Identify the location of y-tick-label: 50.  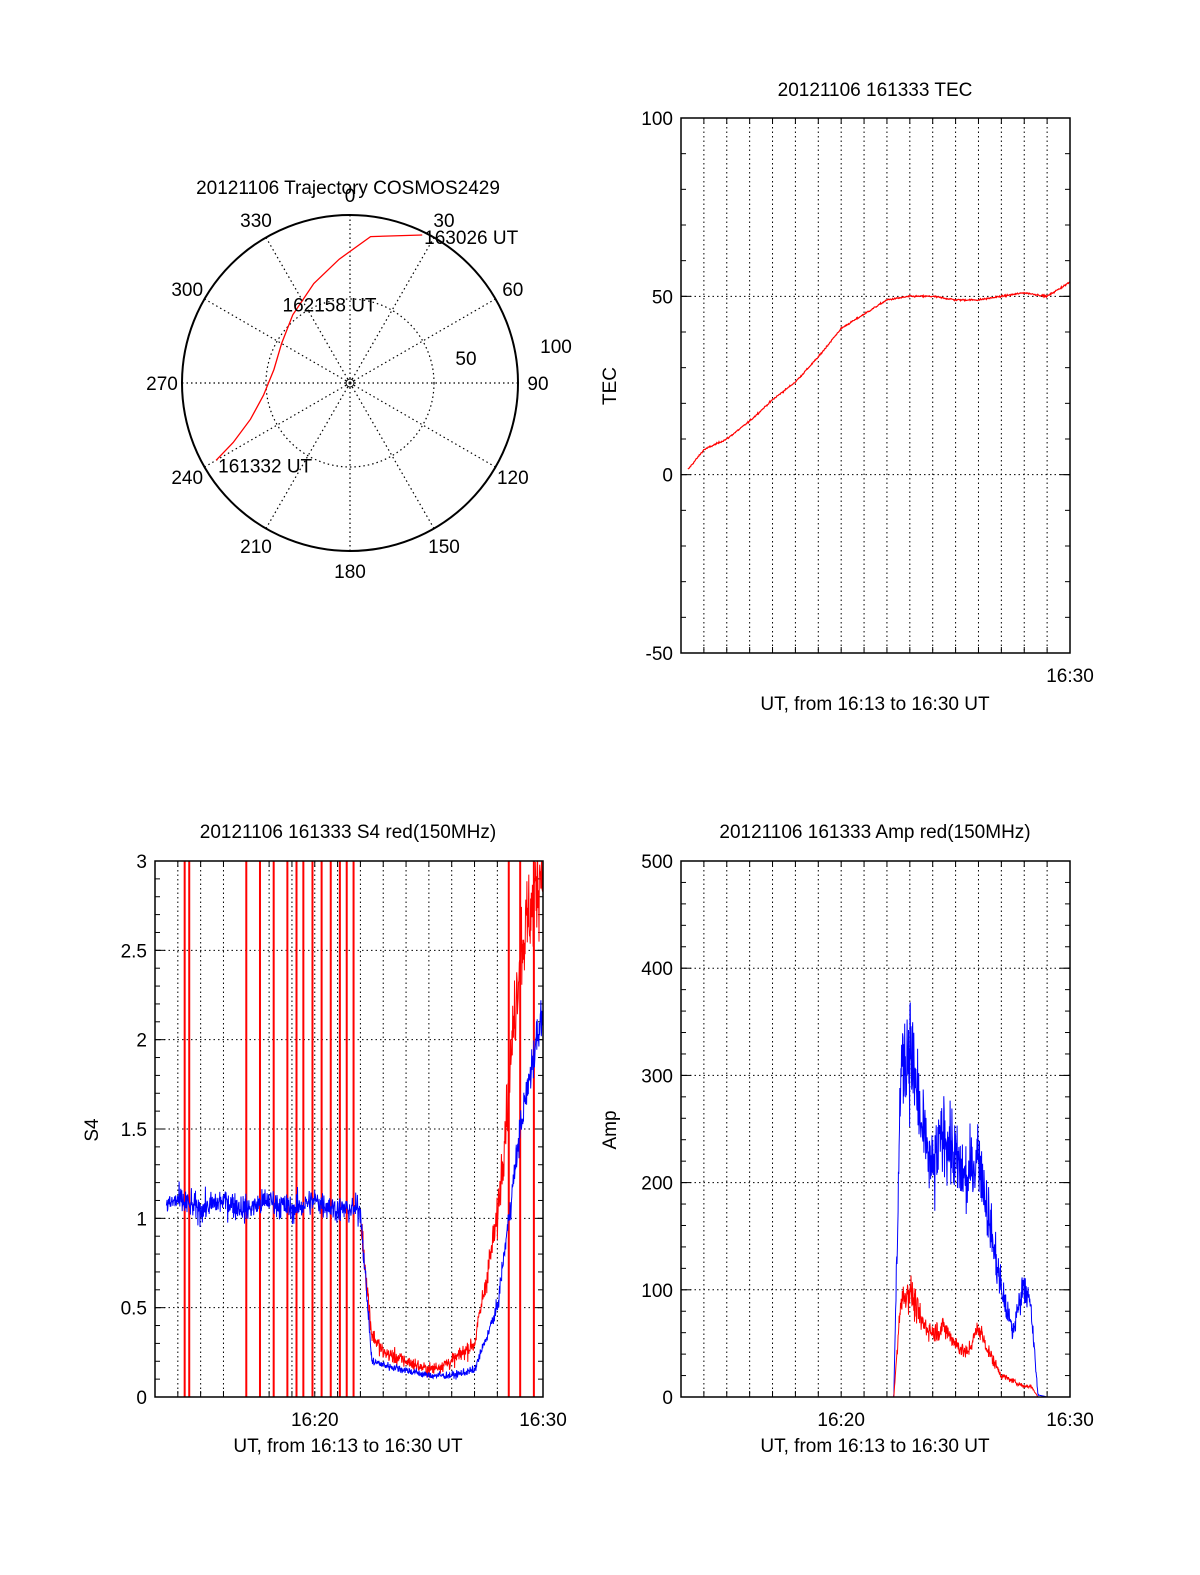
(662, 297).